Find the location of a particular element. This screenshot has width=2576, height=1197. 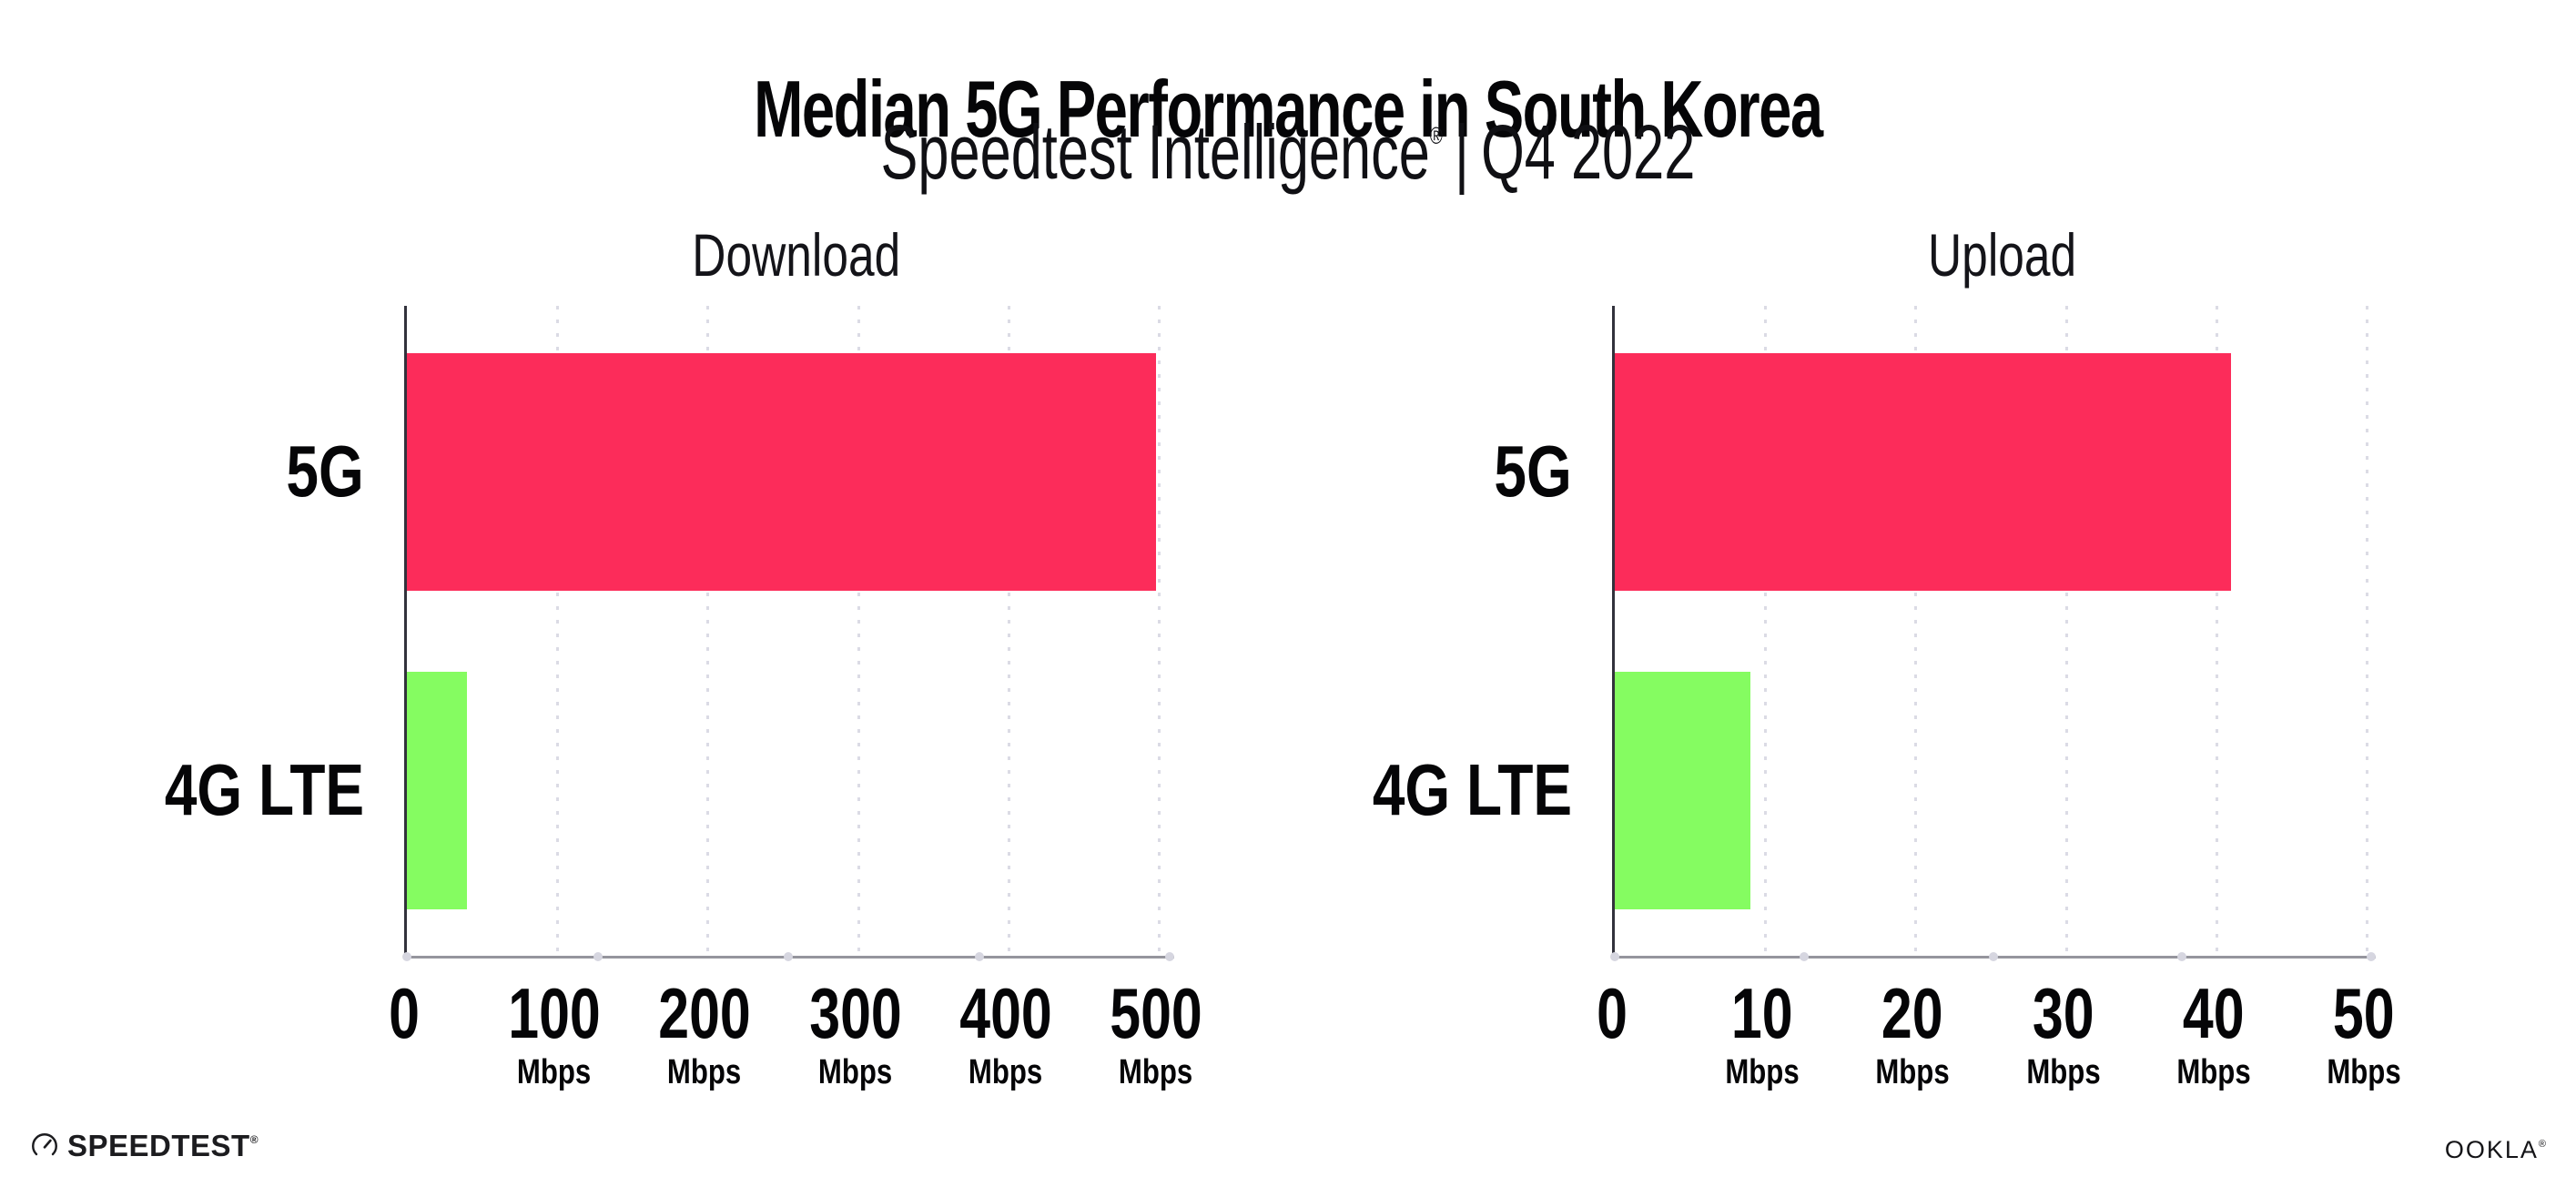

x-tick-download-500: 500 Mbps is located at coordinates (1156, 1034).